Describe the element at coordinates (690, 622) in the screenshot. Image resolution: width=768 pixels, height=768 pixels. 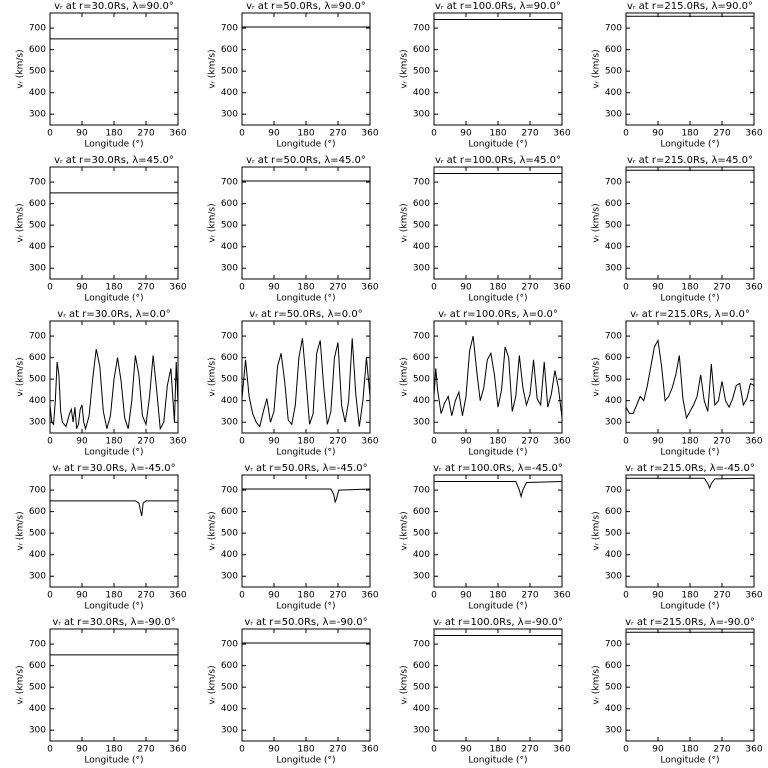
I see `panel-title: vᵣ at r=215.0Rs, λ=-90.0°` at that location.